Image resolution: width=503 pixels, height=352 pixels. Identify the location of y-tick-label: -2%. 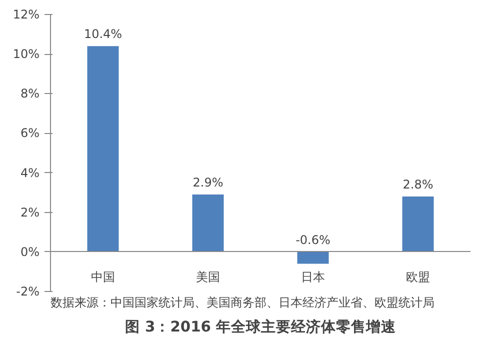
(28, 291).